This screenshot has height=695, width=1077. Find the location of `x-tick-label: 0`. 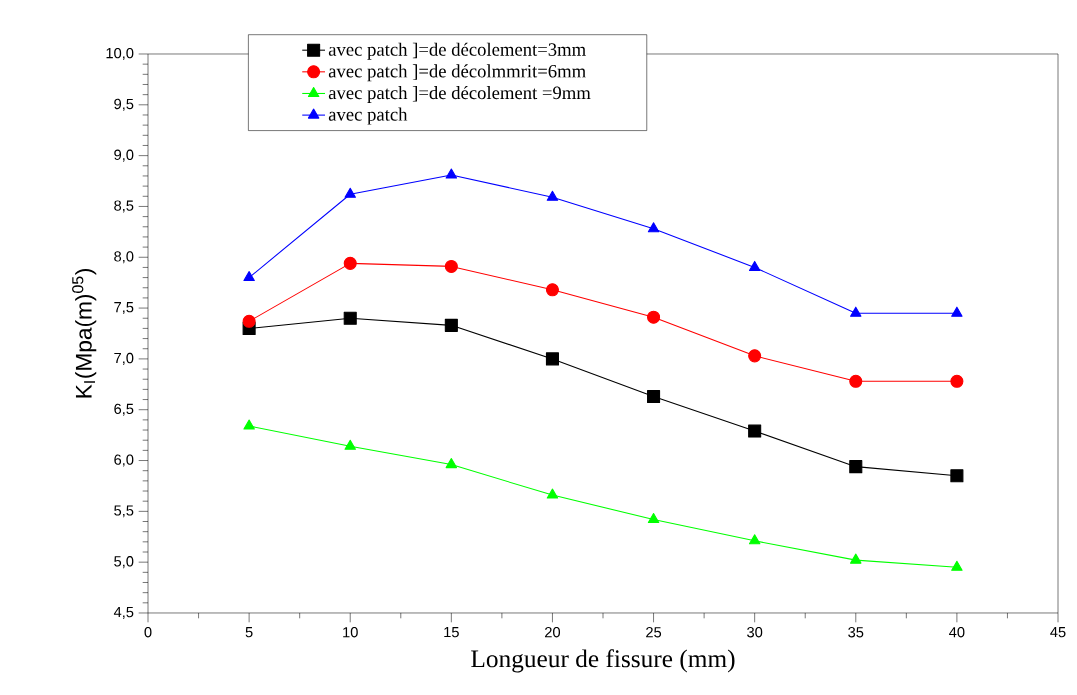

x-tick-label: 0 is located at coordinates (148, 632).